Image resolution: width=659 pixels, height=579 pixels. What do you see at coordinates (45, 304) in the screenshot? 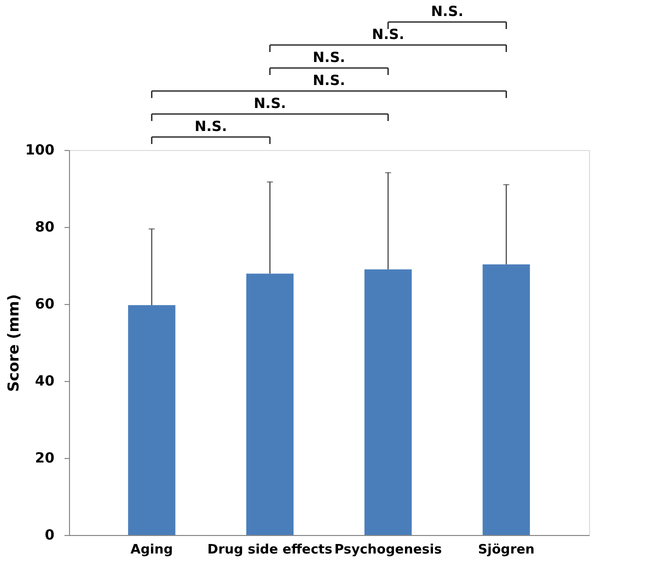
I see `y-tick-label: 60` at bounding box center [45, 304].